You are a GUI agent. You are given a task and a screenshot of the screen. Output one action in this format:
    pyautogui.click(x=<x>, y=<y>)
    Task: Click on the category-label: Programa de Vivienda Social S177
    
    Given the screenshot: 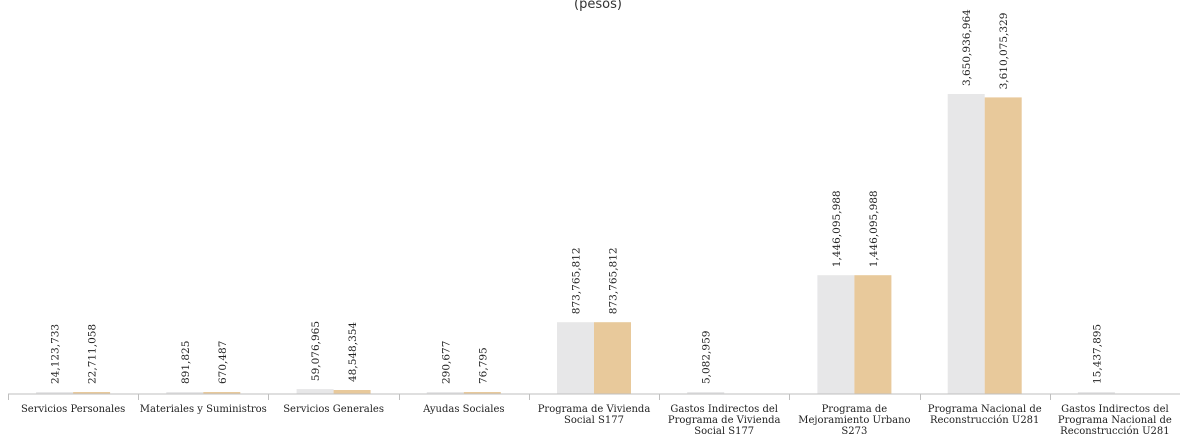 What is the action you would take?
    pyautogui.click(x=594, y=415)
    